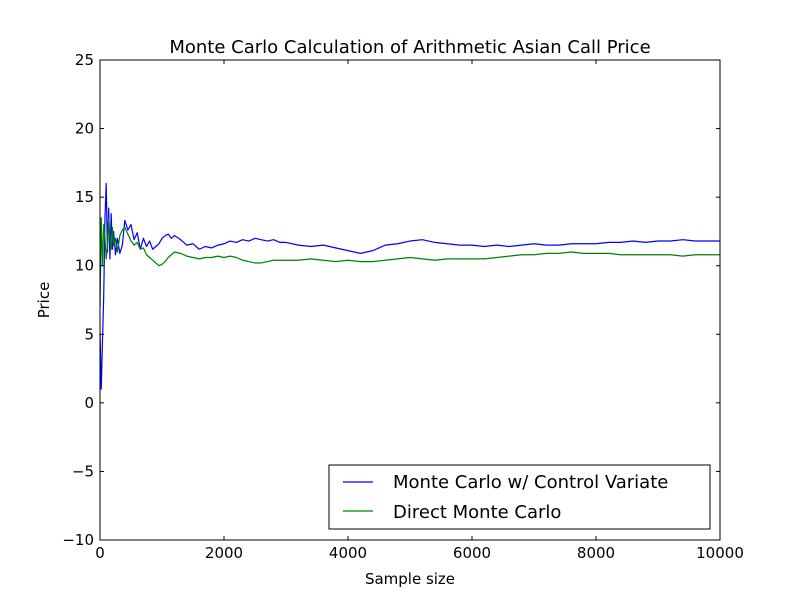 The width and height of the screenshot is (800, 600). What do you see at coordinates (348, 553) in the screenshot?
I see `x-tick-label: 4000` at bounding box center [348, 553].